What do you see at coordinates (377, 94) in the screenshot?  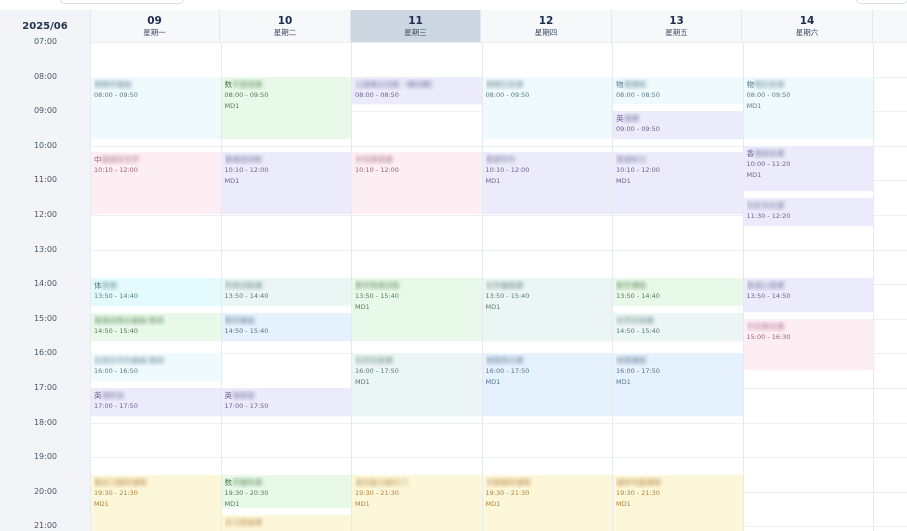 I see `event-time: 08:00 - 08:50` at bounding box center [377, 94].